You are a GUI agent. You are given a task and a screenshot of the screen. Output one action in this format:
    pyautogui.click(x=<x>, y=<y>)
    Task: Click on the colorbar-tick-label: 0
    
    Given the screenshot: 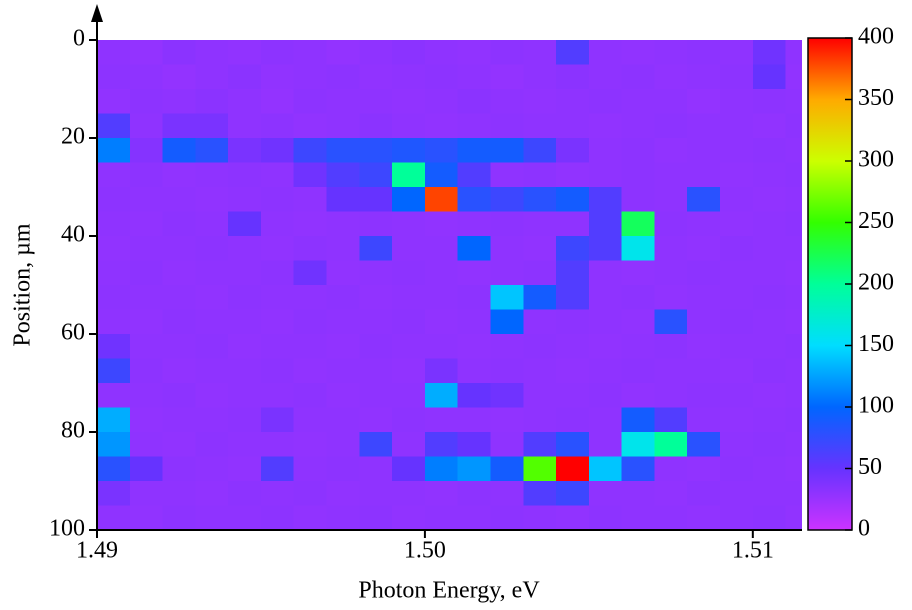 What is the action you would take?
    pyautogui.click(x=864, y=529)
    